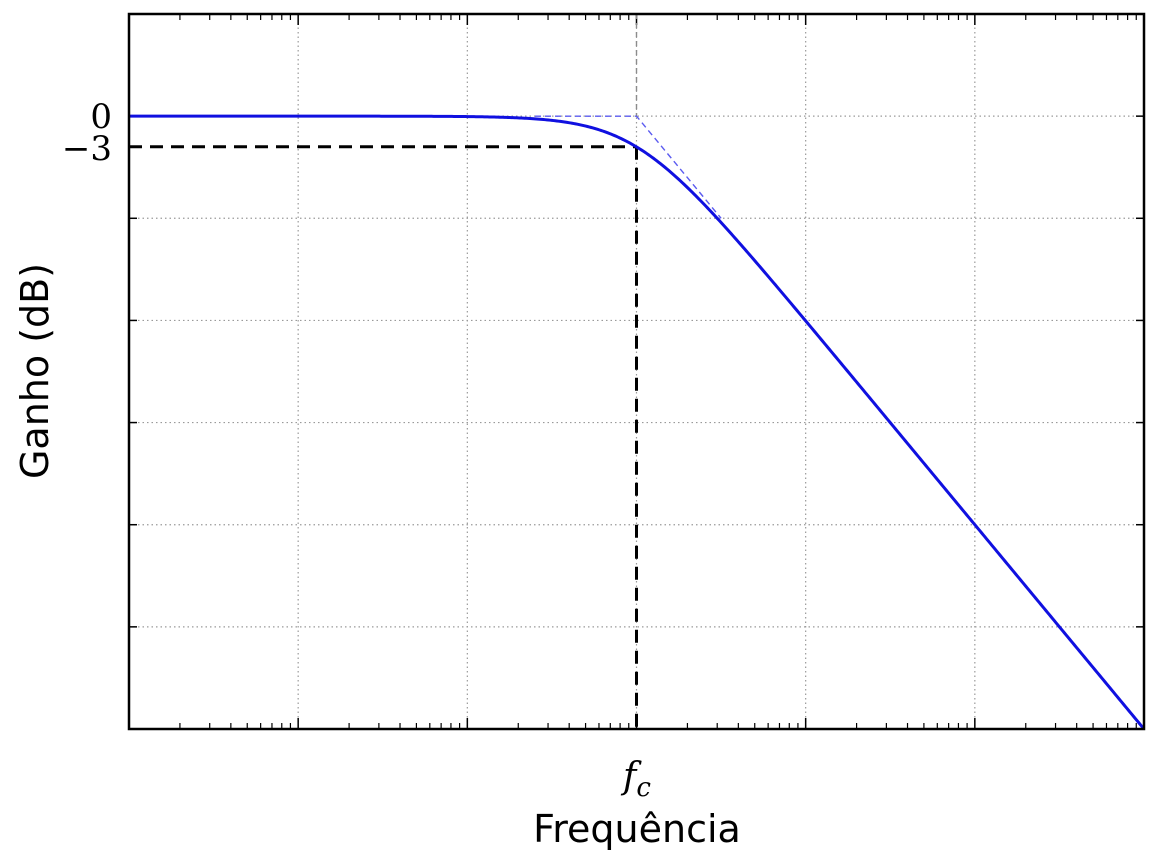 This screenshot has height=854, width=1155. Describe the element at coordinates (101, 117) in the screenshot. I see `y-tick-label: 0` at that location.